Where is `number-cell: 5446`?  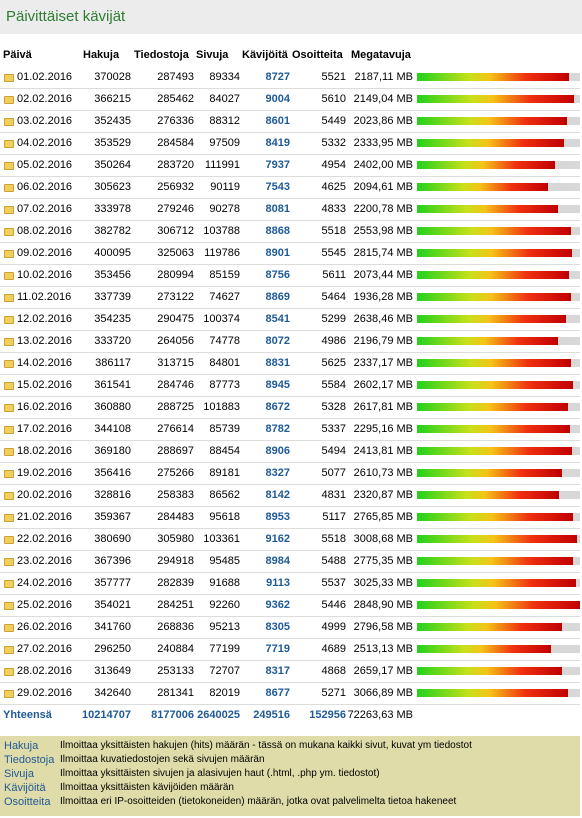
number-cell: 5446 is located at coordinates (333, 605).